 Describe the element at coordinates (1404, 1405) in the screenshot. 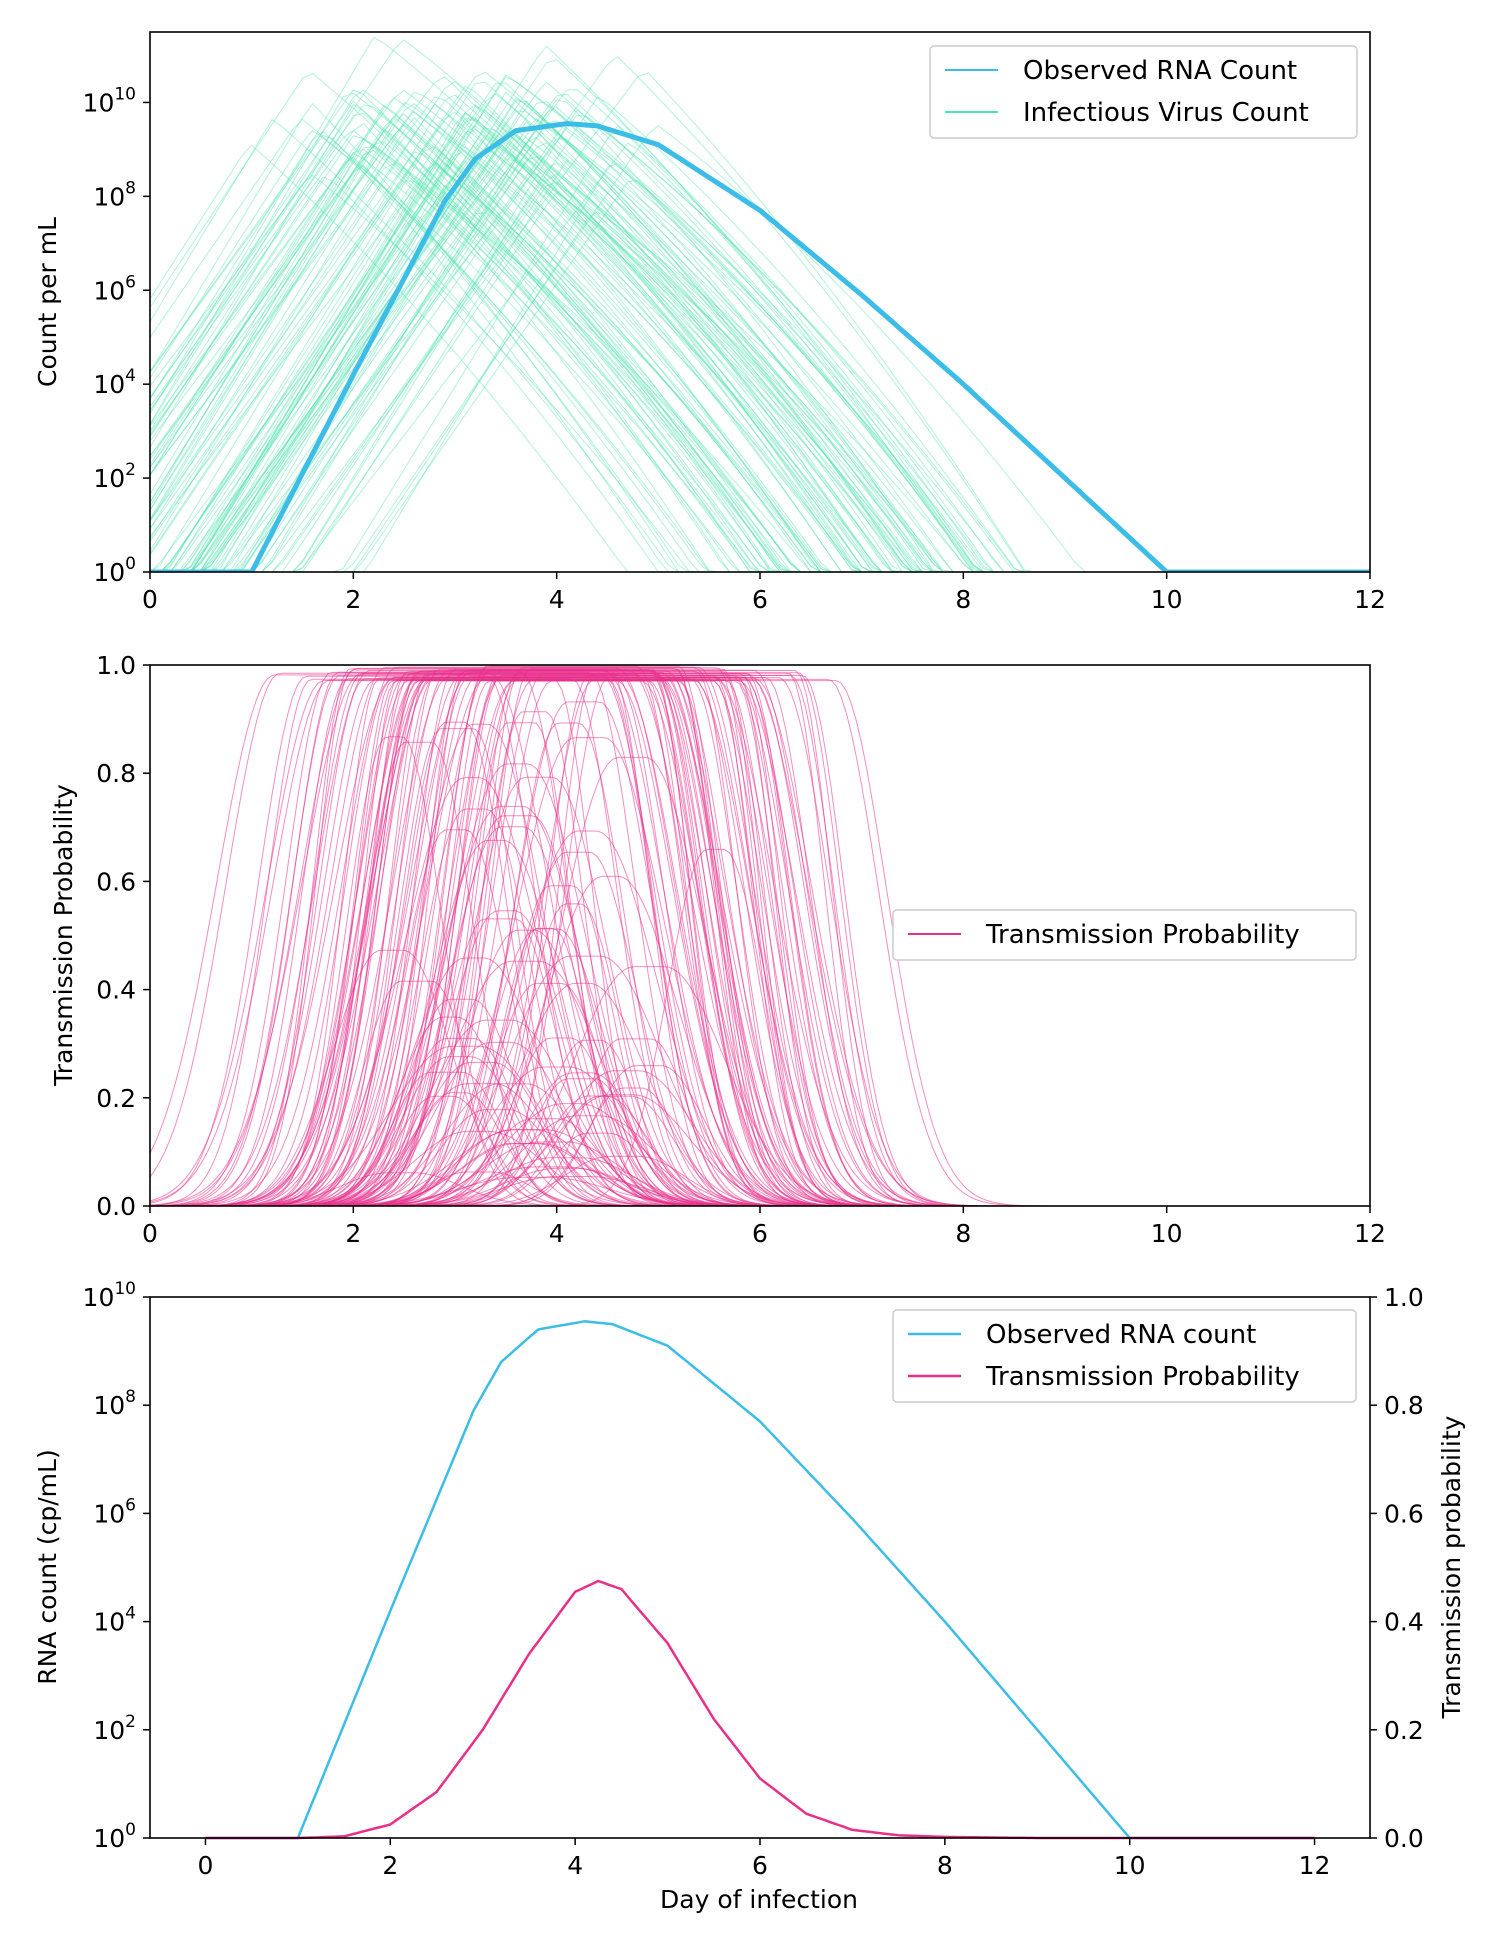

I see `y-right-tick-label: 0.8` at that location.